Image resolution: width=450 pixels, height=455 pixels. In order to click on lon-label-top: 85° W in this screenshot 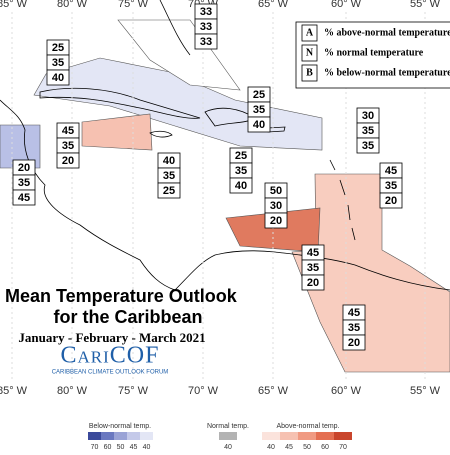, I will do `click(14, 5)`.